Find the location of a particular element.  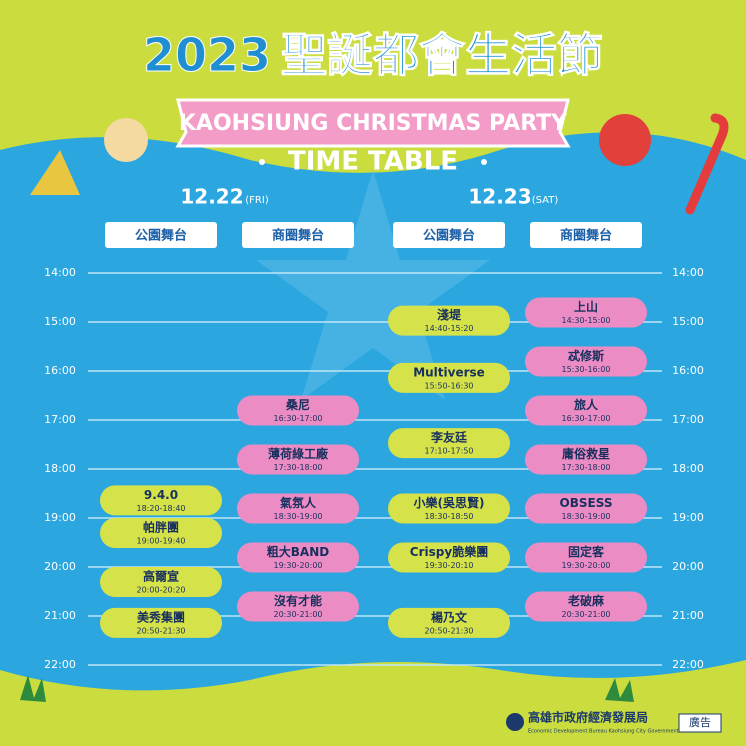

event-name: 李友廷 is located at coordinates (449, 437).